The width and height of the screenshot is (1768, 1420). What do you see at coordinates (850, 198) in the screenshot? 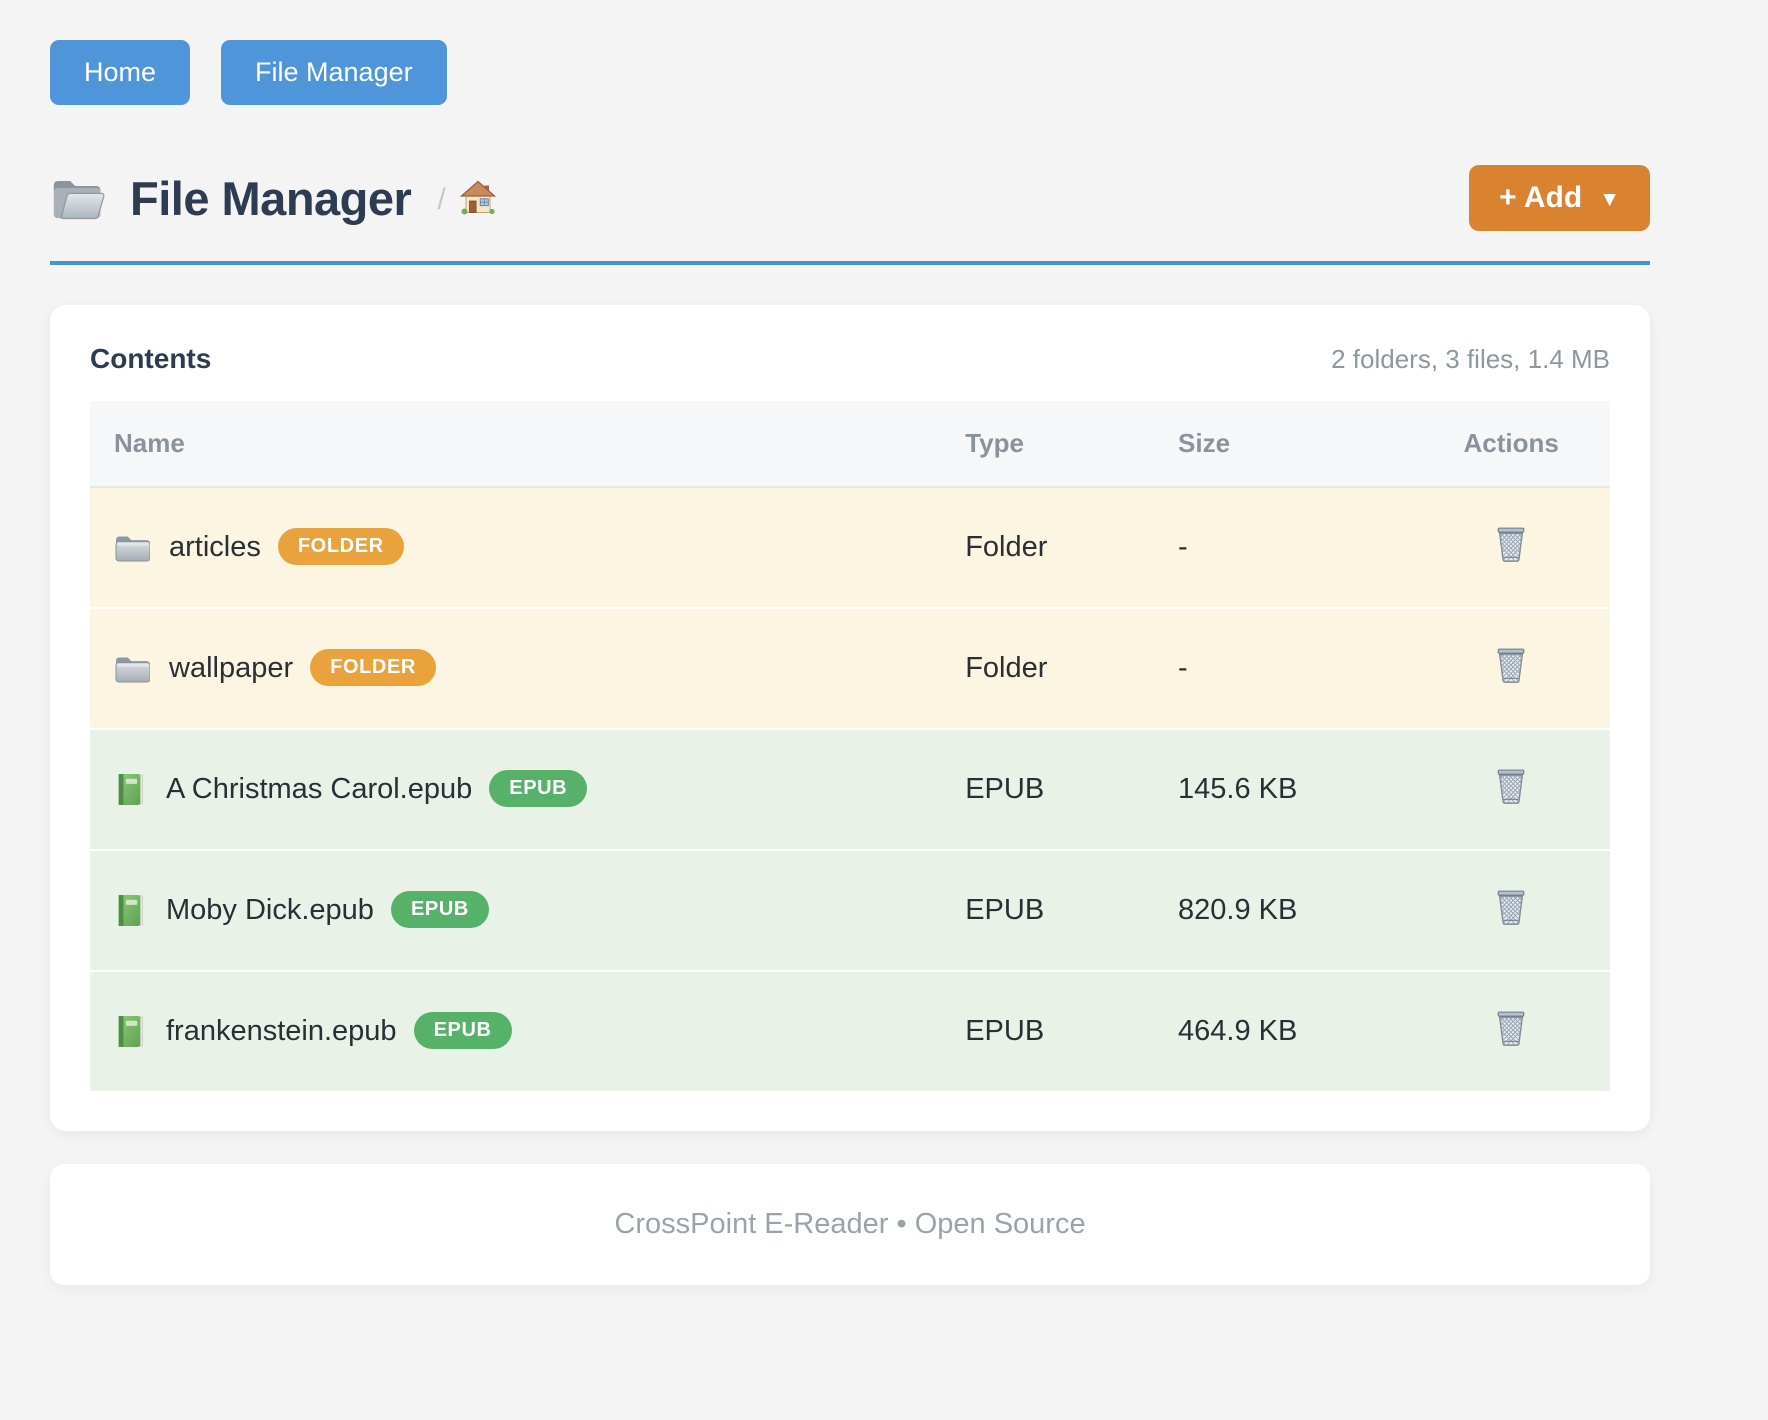
I see `page-header: File Manager / + Add ▼` at bounding box center [850, 198].